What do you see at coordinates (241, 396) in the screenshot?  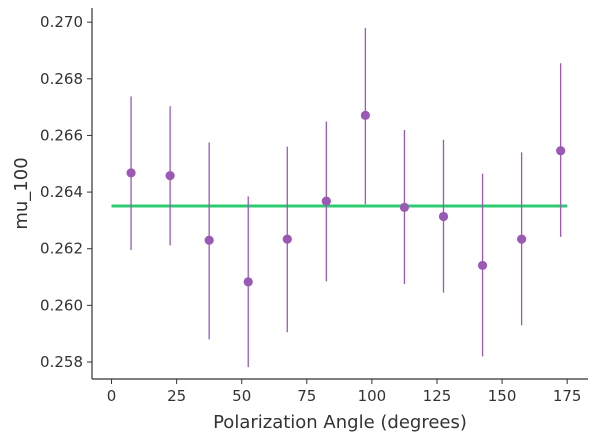 I see `x-tick-label: 50` at bounding box center [241, 396].